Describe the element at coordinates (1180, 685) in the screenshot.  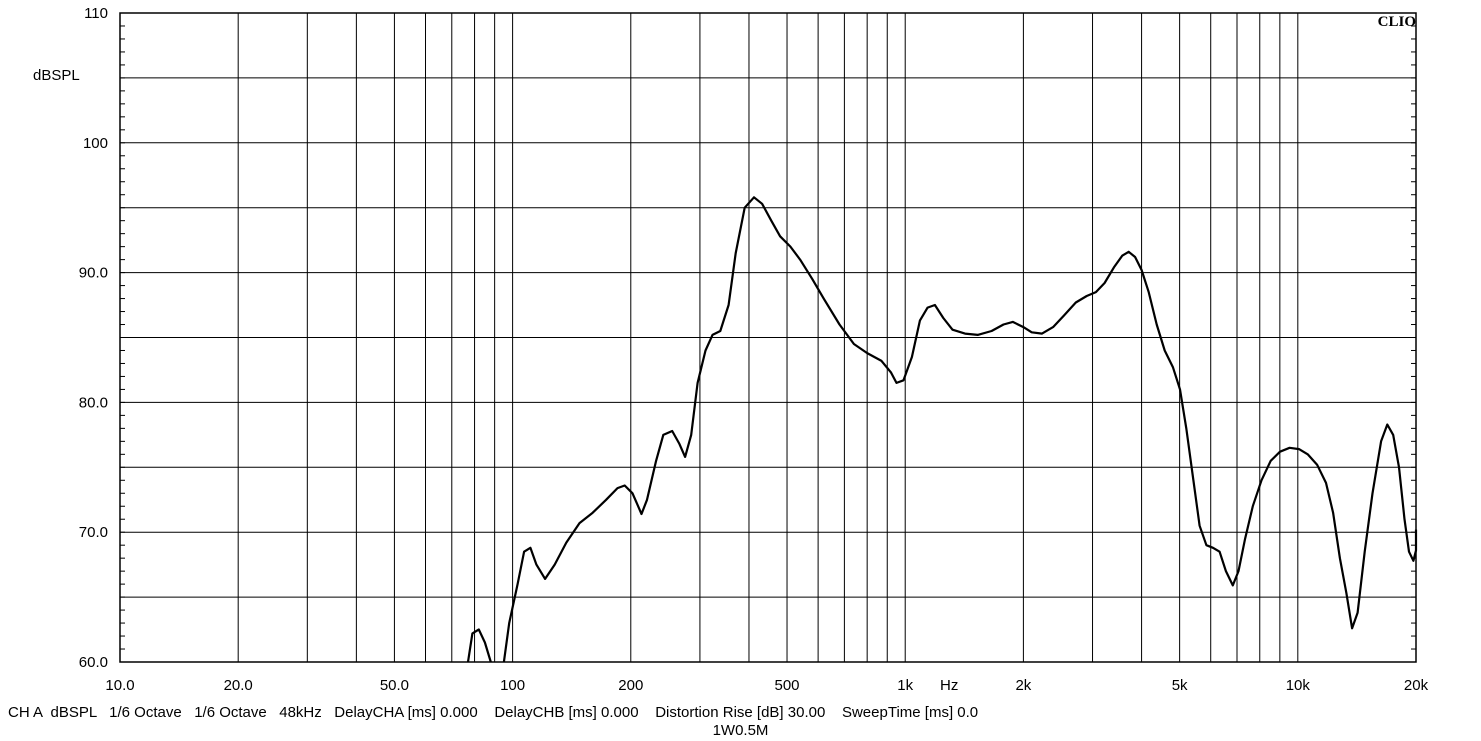
I see `x-tick-label: 5k` at that location.